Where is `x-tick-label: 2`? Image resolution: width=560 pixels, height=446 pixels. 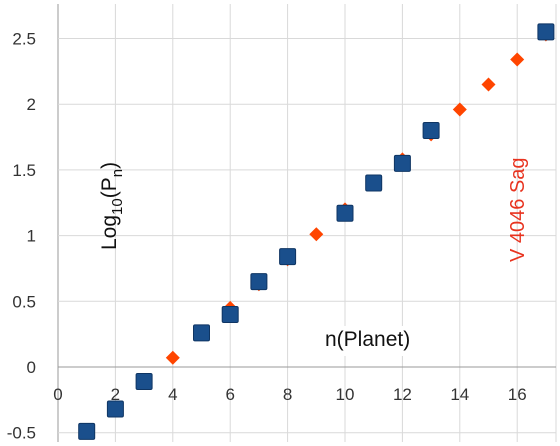 x-tick-label: 2 is located at coordinates (115, 394).